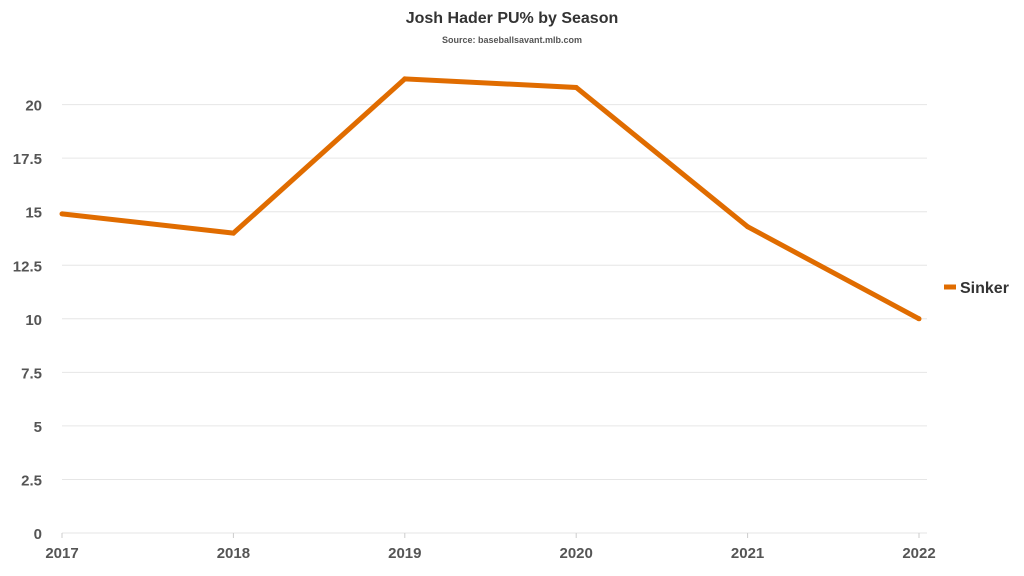 This screenshot has height=576, width=1024. What do you see at coordinates (918, 553) in the screenshot?
I see `x-tick-label: 2022` at bounding box center [918, 553].